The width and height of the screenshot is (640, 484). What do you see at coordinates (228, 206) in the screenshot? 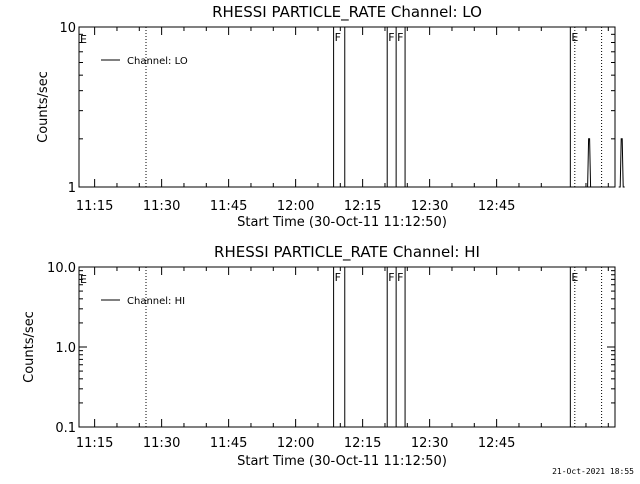
I see `panel-1-xtick-label-2: 11:45` at bounding box center [228, 206].